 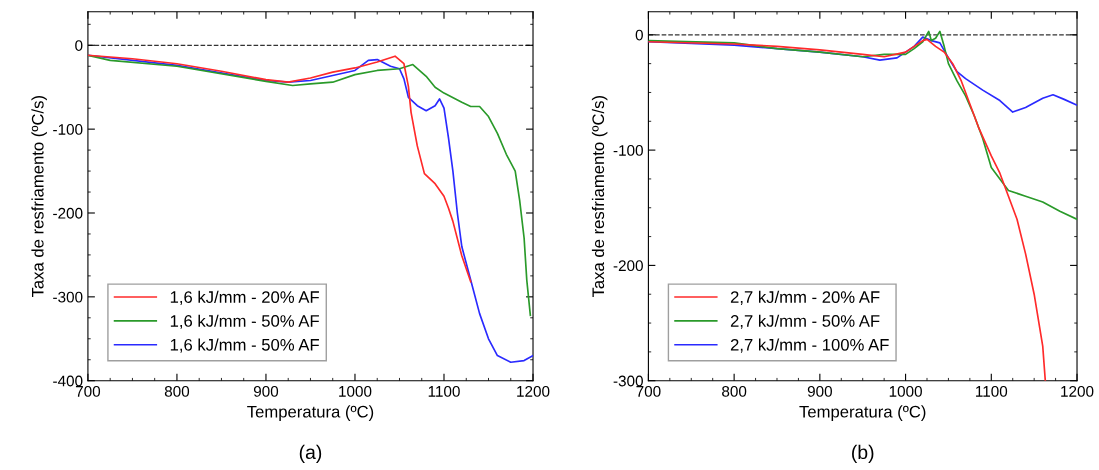 I want to click on legend-label: 2,7 kJ/mm - 20% AF, so click(x=805, y=297).